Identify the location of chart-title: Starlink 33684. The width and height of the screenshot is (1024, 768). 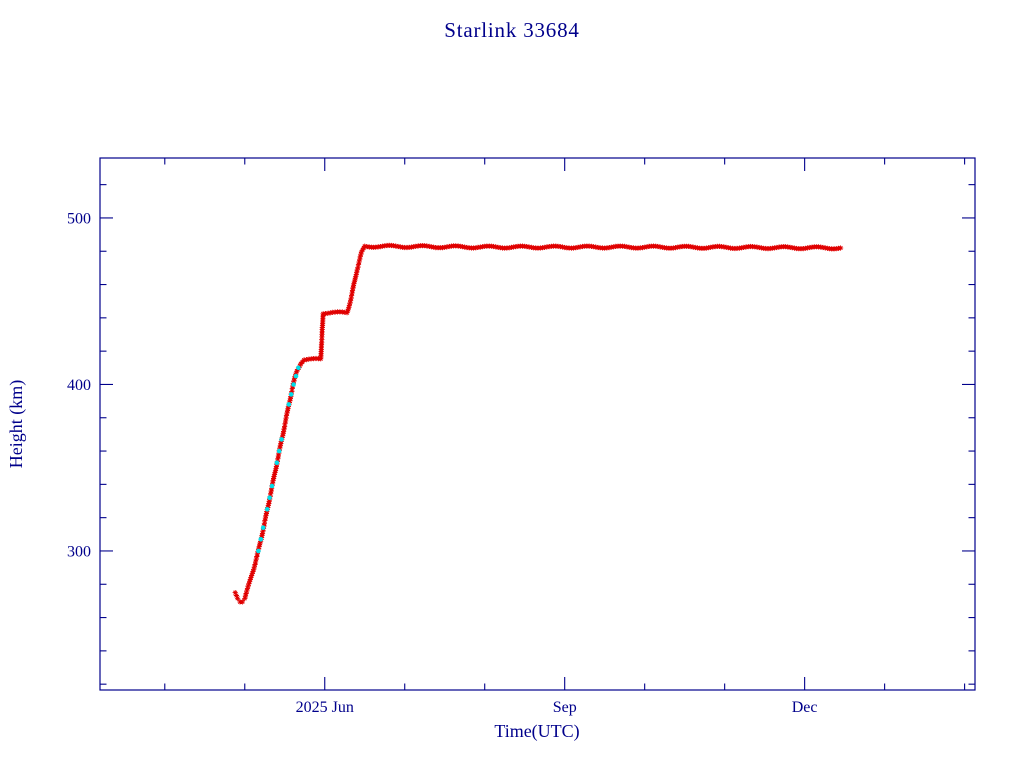
(511, 30).